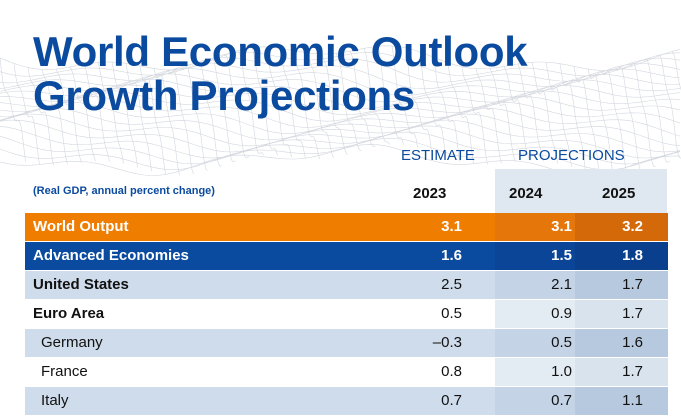 The height and width of the screenshot is (416, 681). What do you see at coordinates (571, 155) in the screenshot?
I see `projections-header: PROJECTIONS` at bounding box center [571, 155].